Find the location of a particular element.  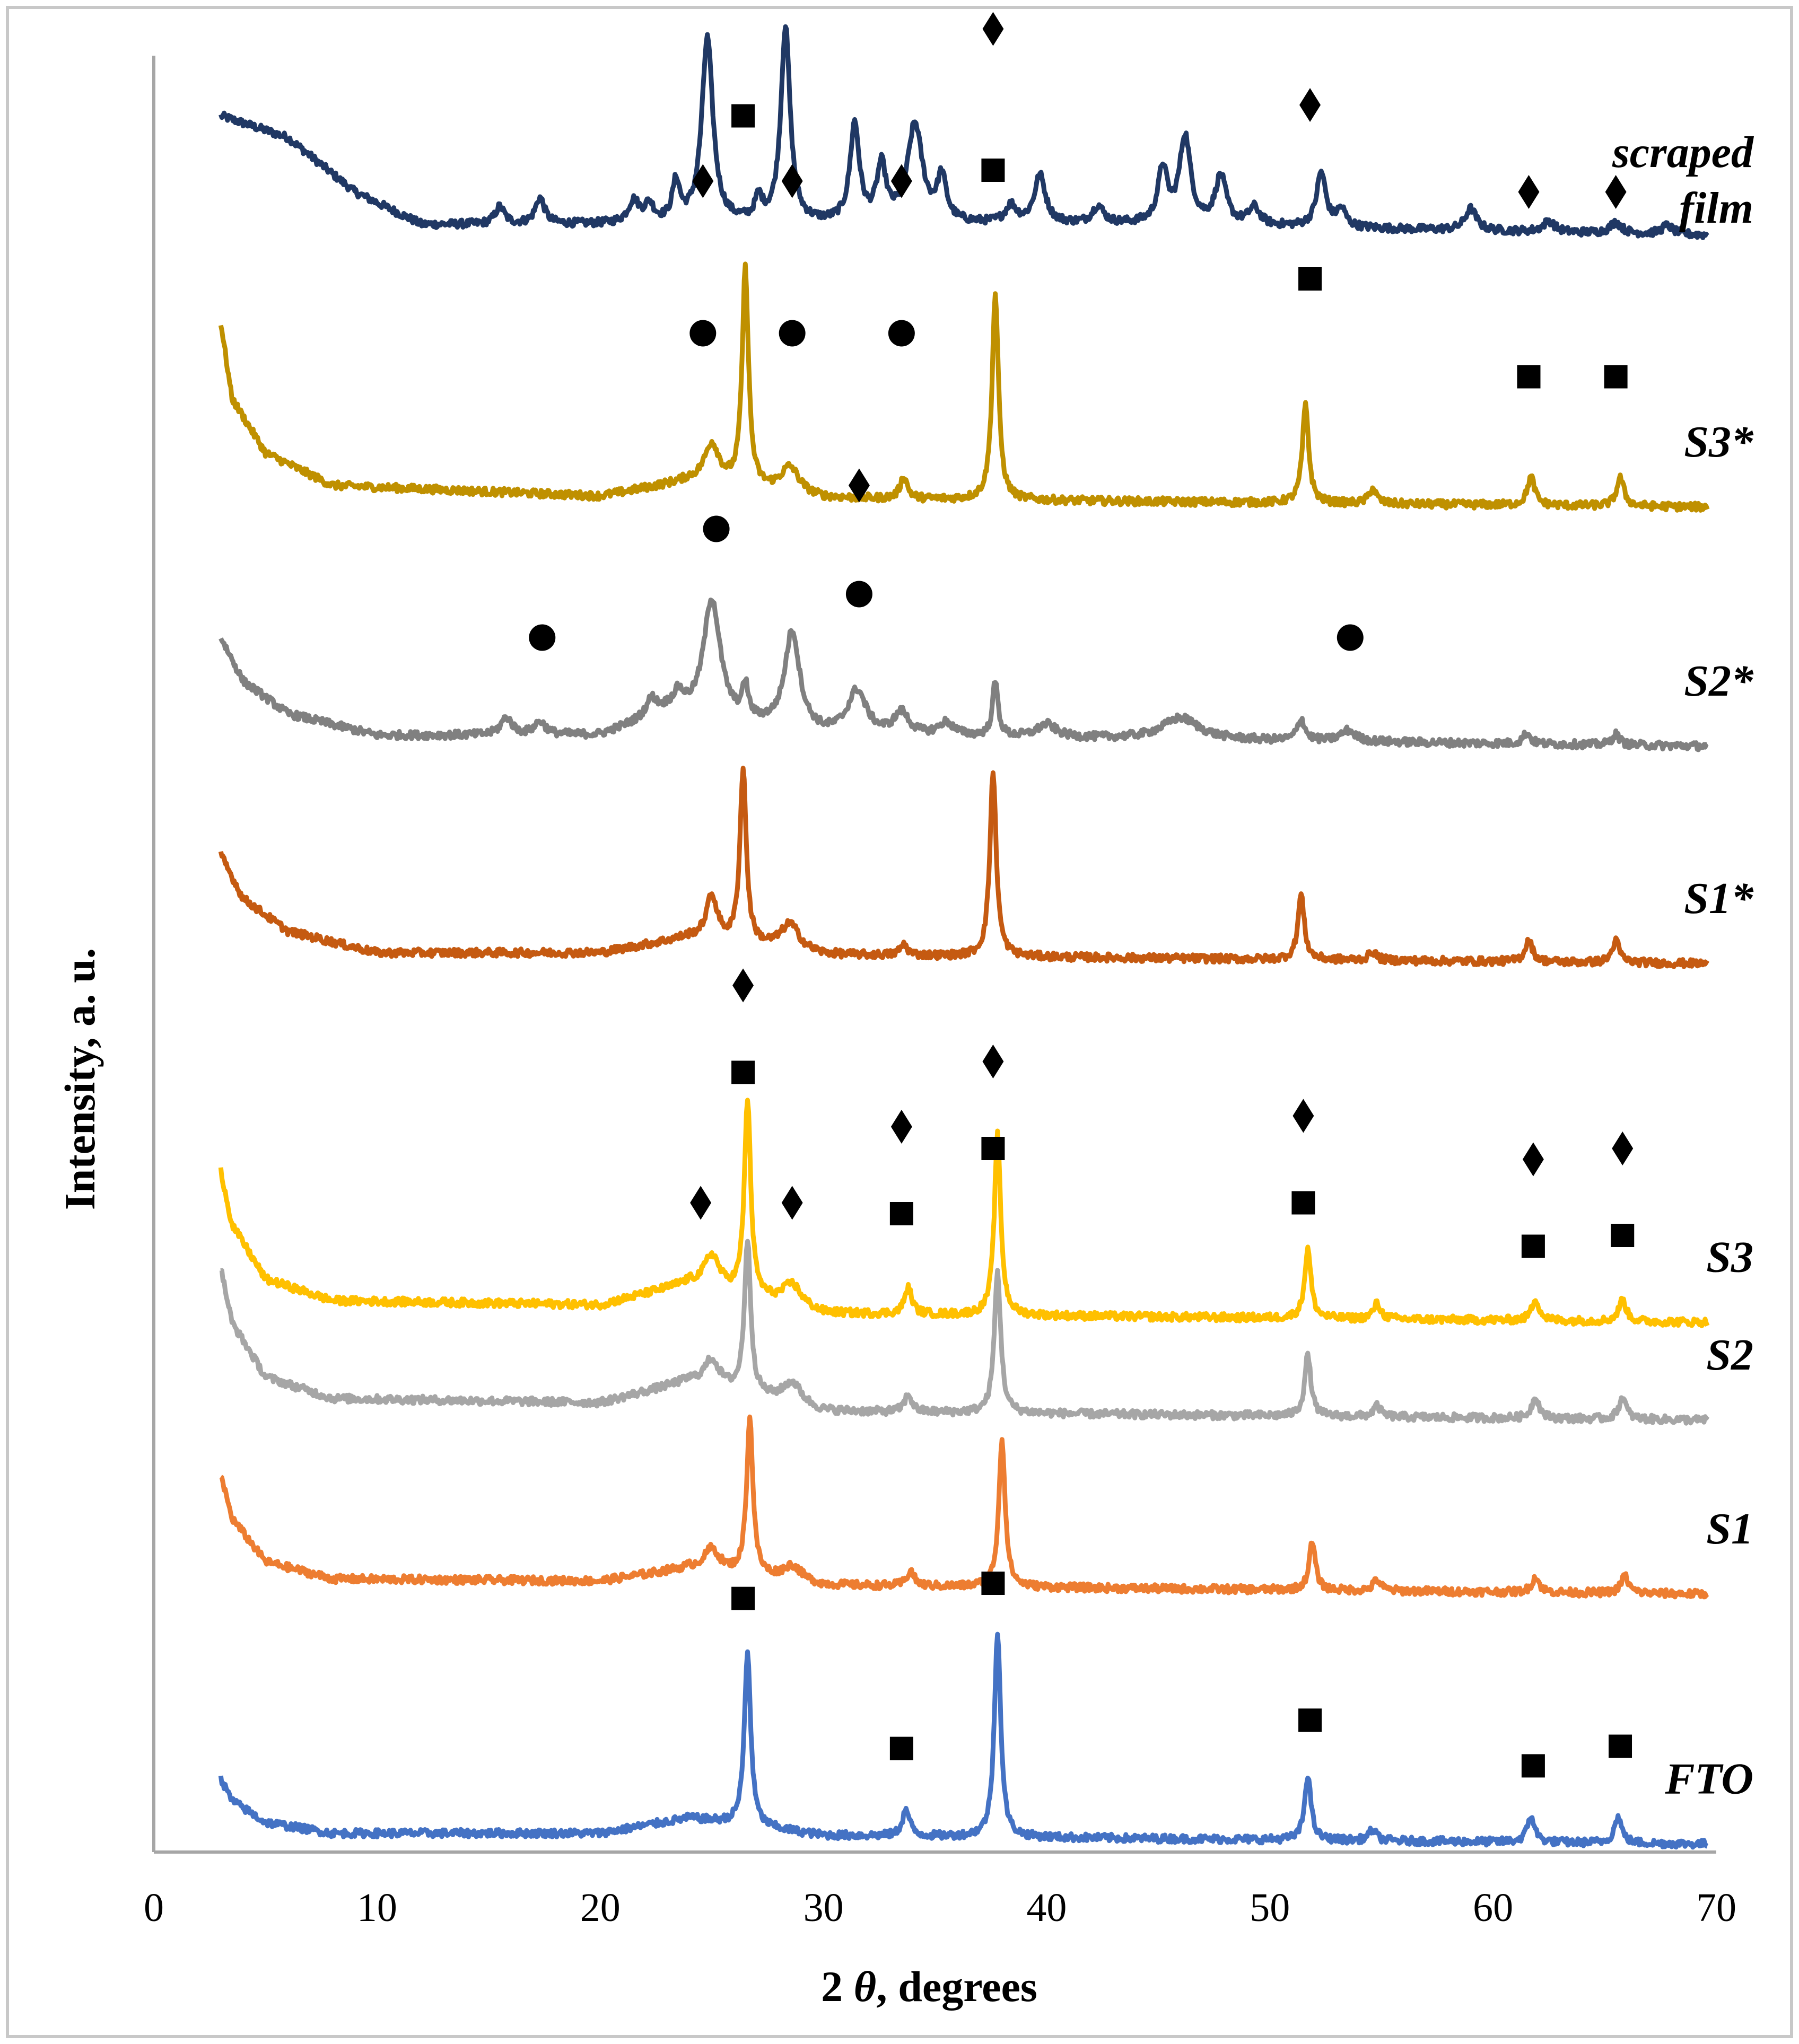

x-axis-title: 2 θ, degrees is located at coordinates (929, 1986).